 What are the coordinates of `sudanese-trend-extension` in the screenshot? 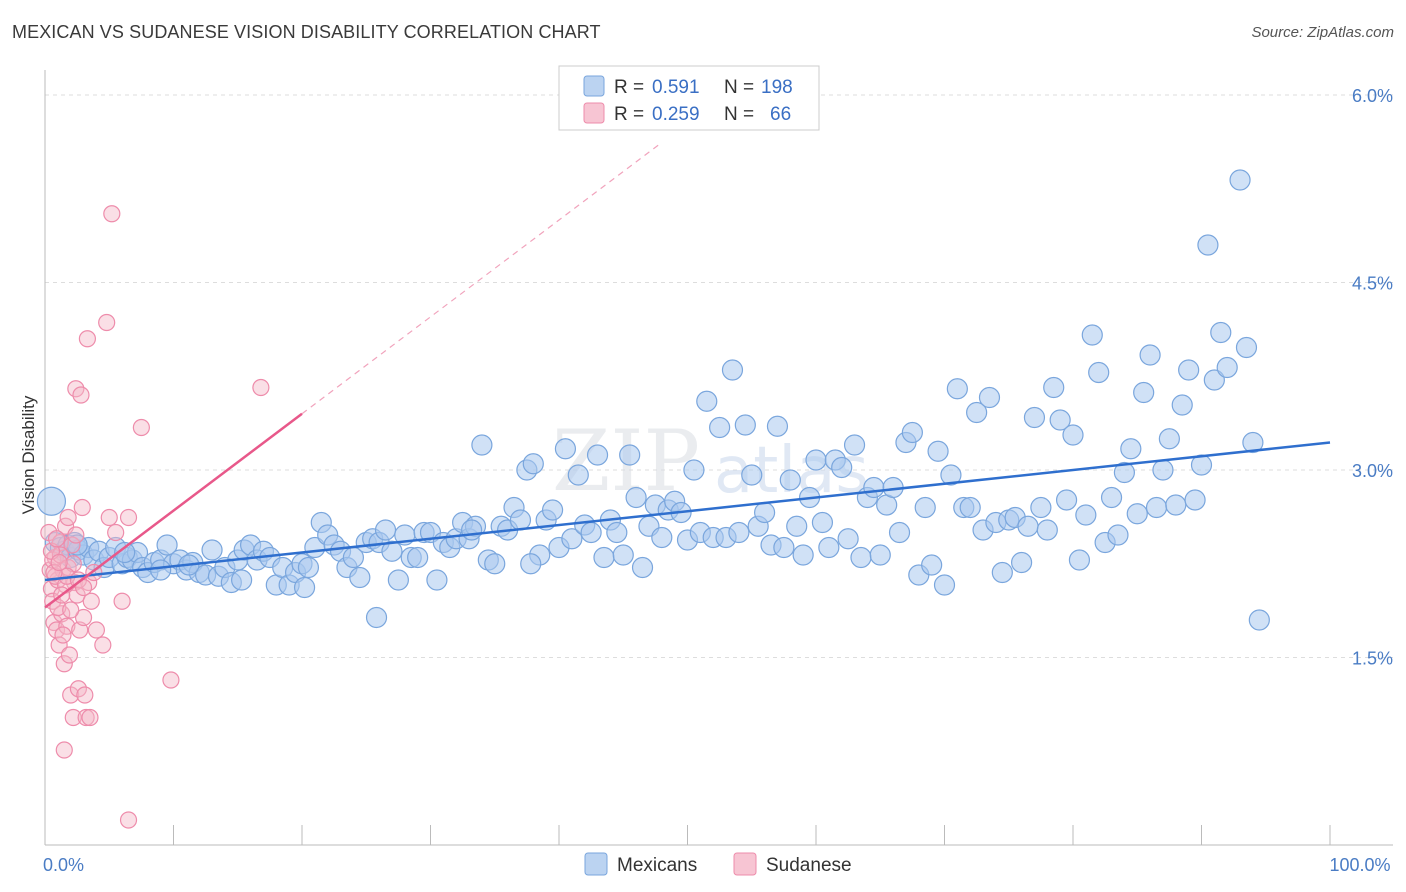 It's located at (482, 278).